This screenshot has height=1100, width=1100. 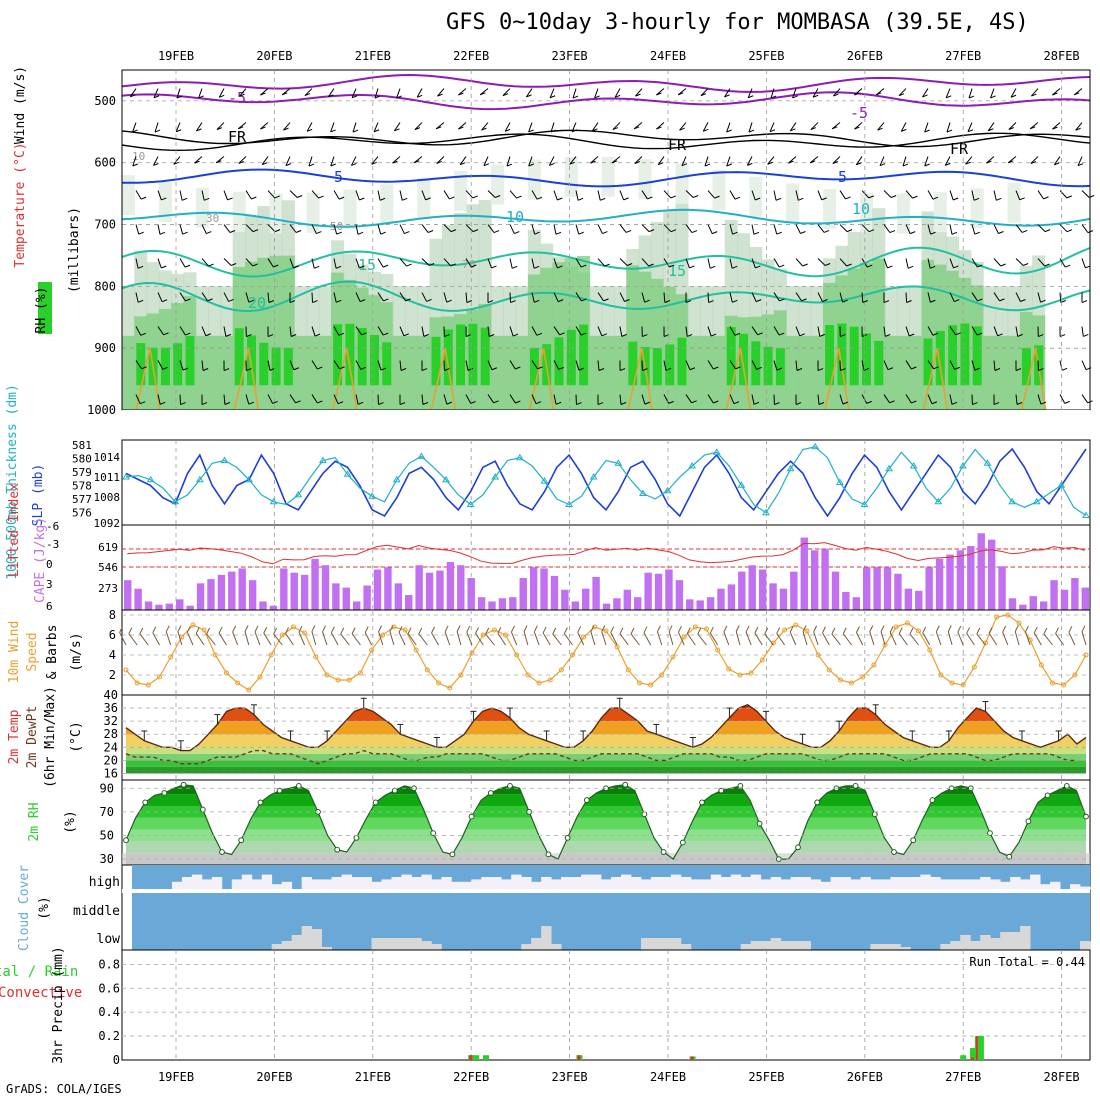 I want to click on low-cloud-bar, so click(x=975, y=945).